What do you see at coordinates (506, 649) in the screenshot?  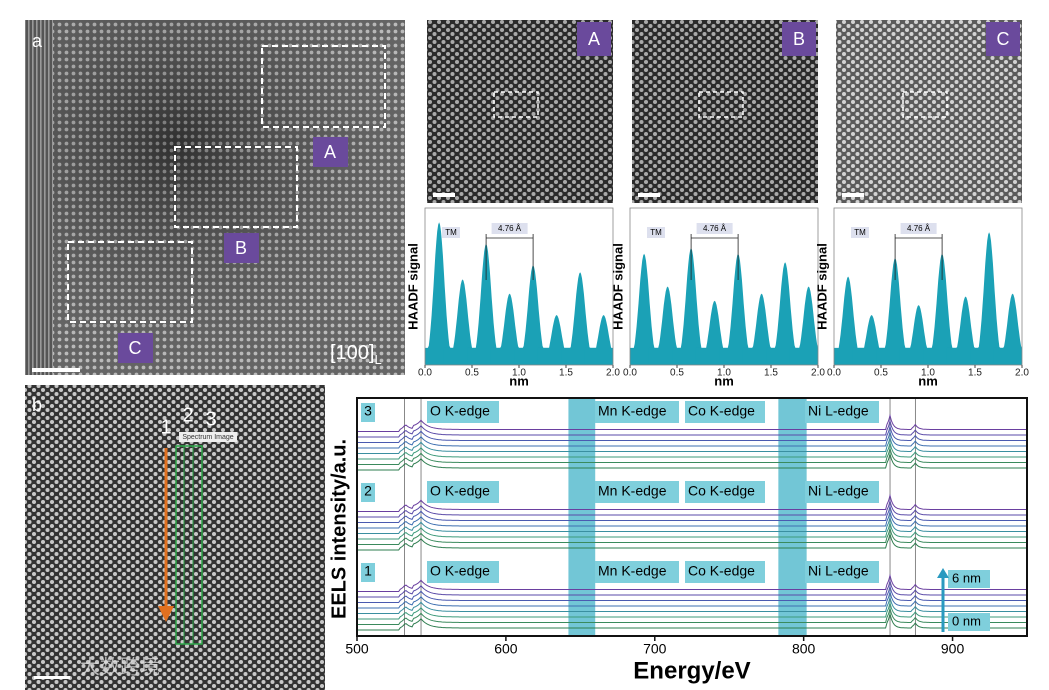 I see `x-tick-label: 600` at bounding box center [506, 649].